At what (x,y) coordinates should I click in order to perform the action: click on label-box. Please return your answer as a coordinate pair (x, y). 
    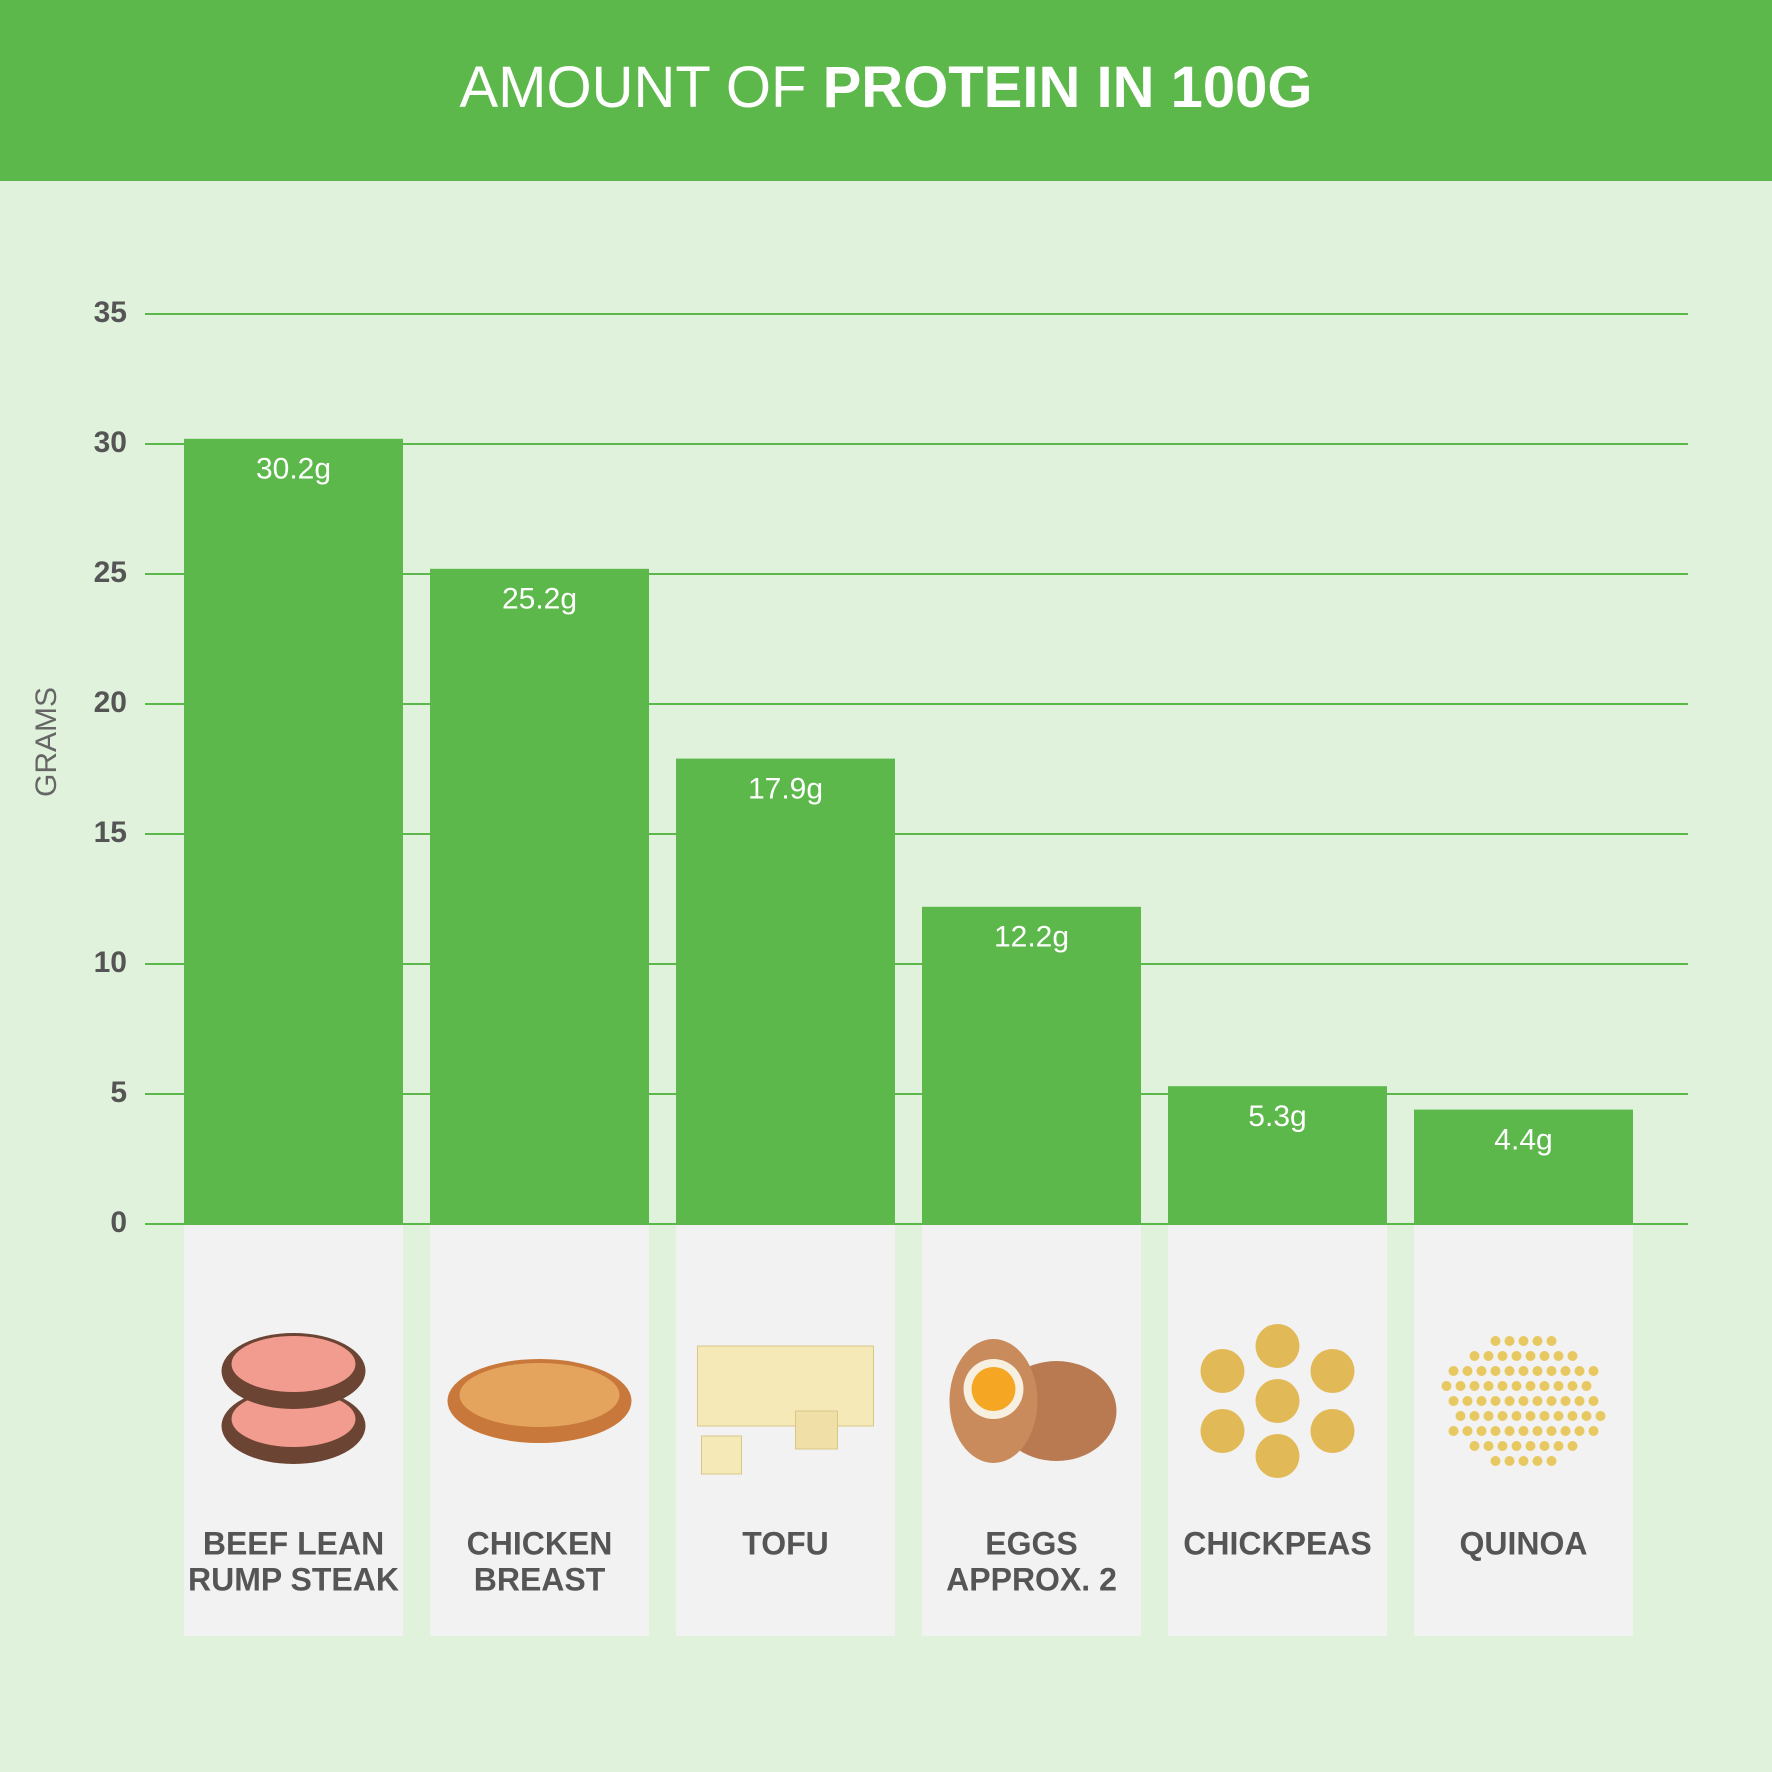
    Looking at the image, I should click on (785, 1430).